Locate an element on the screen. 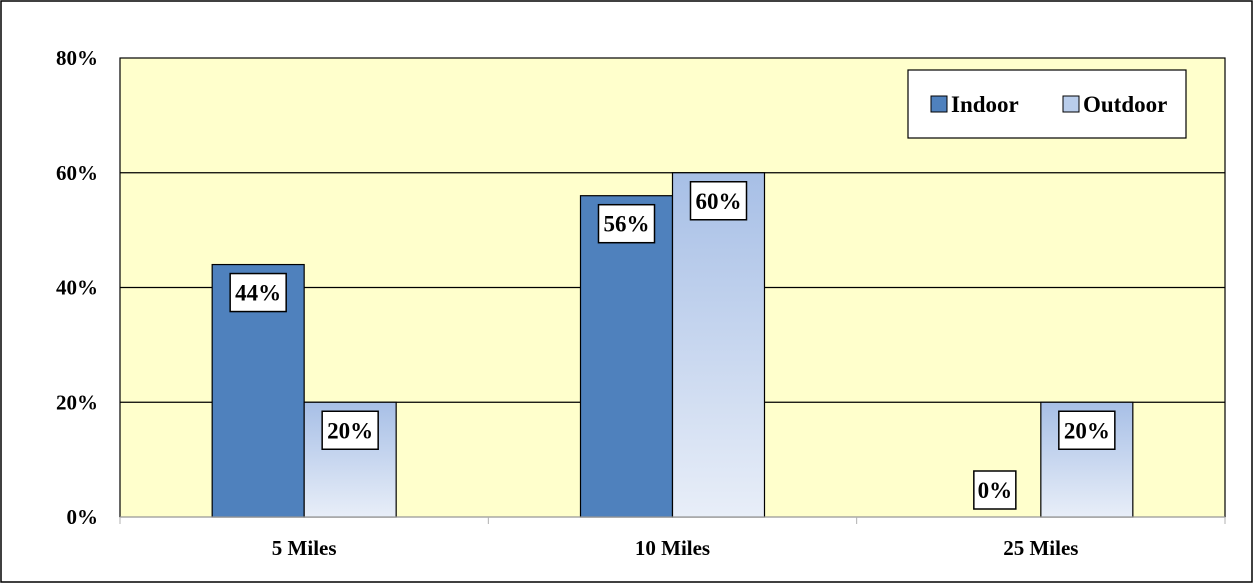  y-tick-label: 0% is located at coordinates (83, 517).